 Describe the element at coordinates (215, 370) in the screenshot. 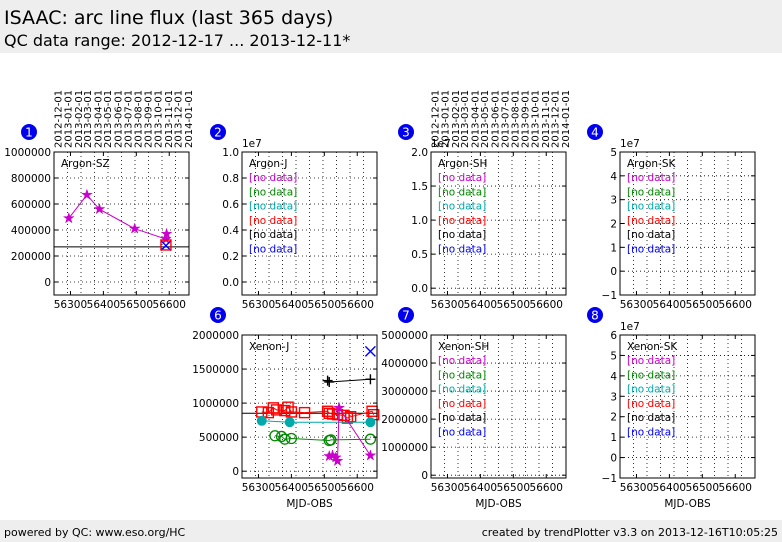

I see `y-tick-label: 1500000` at that location.